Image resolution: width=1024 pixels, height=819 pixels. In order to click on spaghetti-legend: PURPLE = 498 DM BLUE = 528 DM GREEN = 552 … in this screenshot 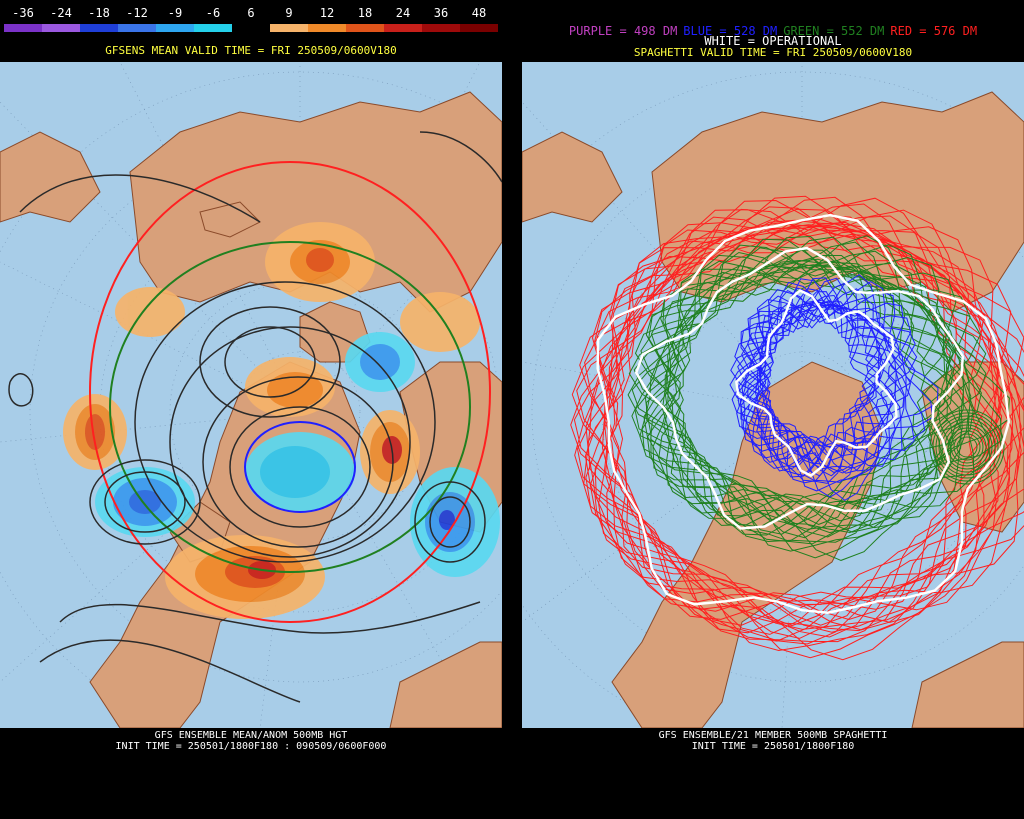, I will do `click(773, 31)`.